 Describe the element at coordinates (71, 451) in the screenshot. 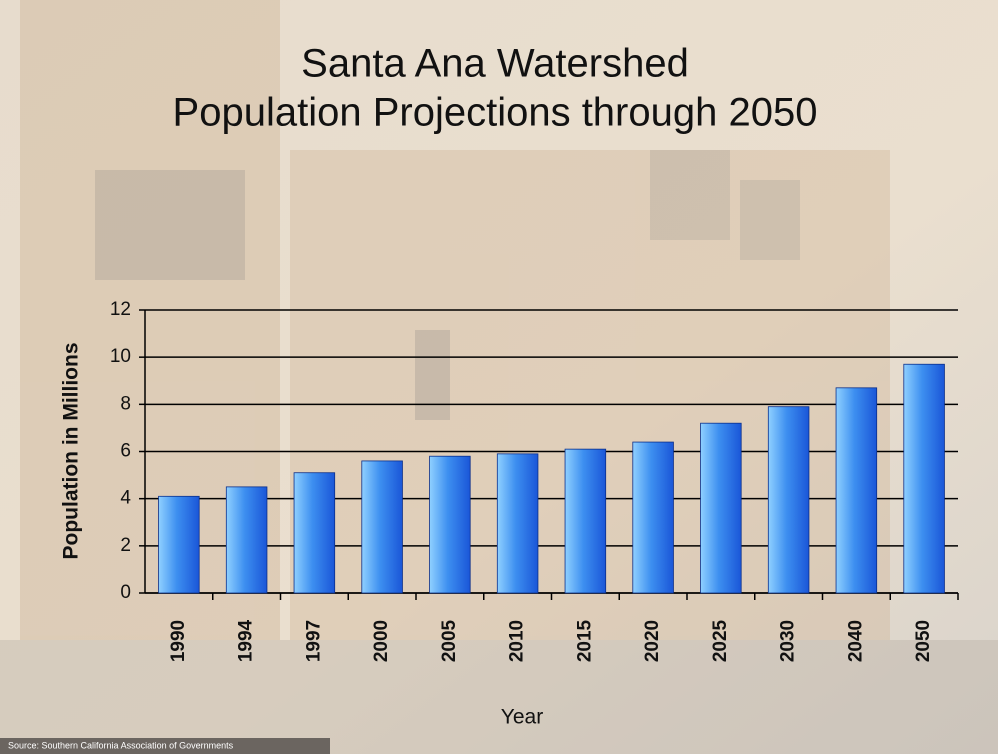

I see `y-axis-label: Population in Millions` at that location.